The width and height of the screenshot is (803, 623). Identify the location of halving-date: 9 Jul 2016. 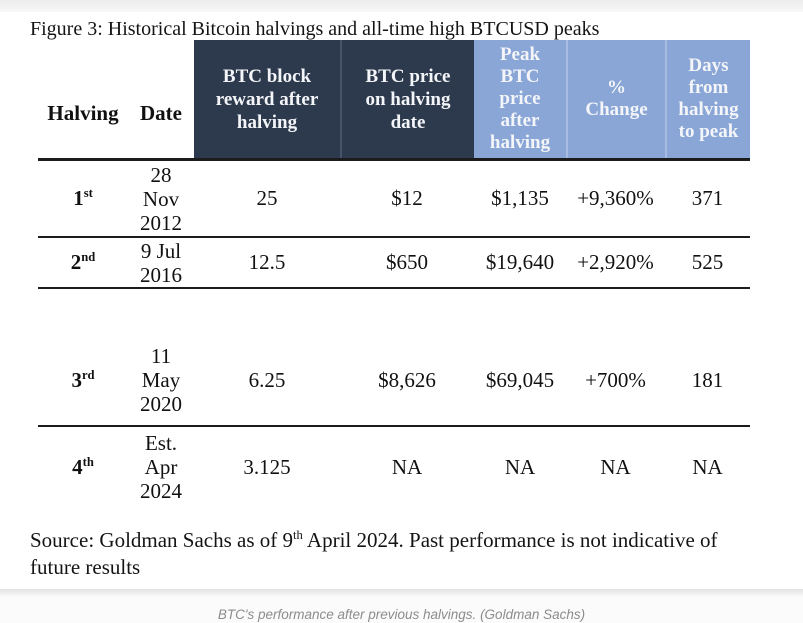
(161, 262).